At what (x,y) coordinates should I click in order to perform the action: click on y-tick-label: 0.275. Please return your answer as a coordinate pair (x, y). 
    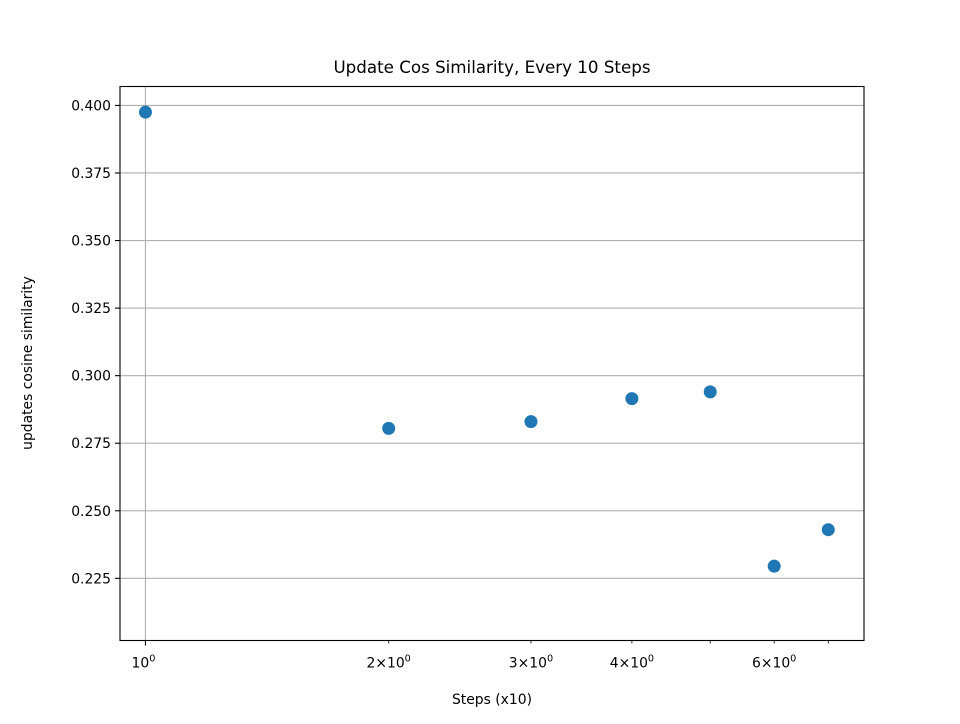
    Looking at the image, I should click on (91, 444).